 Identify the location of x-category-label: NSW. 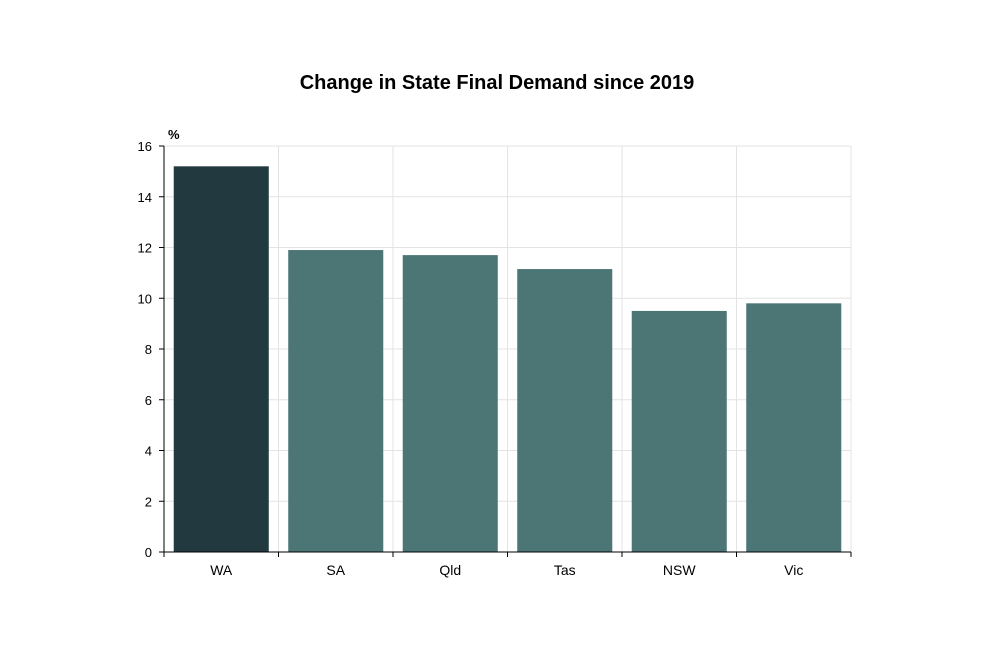
(679, 570).